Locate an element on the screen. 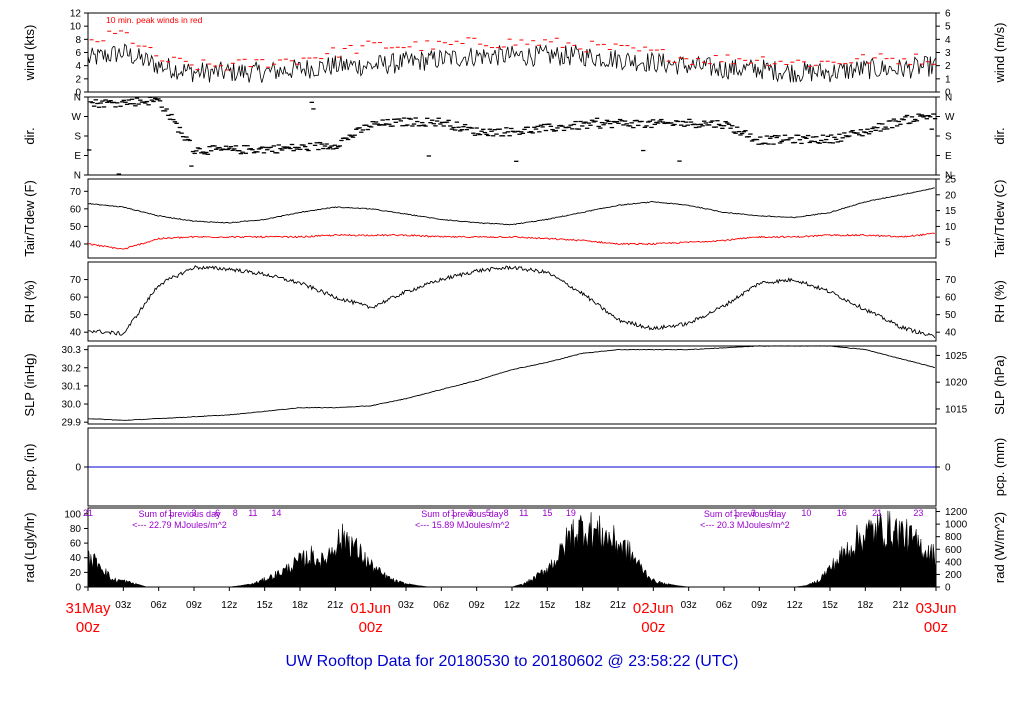  direction-left-tick-label: W is located at coordinates (77, 117).